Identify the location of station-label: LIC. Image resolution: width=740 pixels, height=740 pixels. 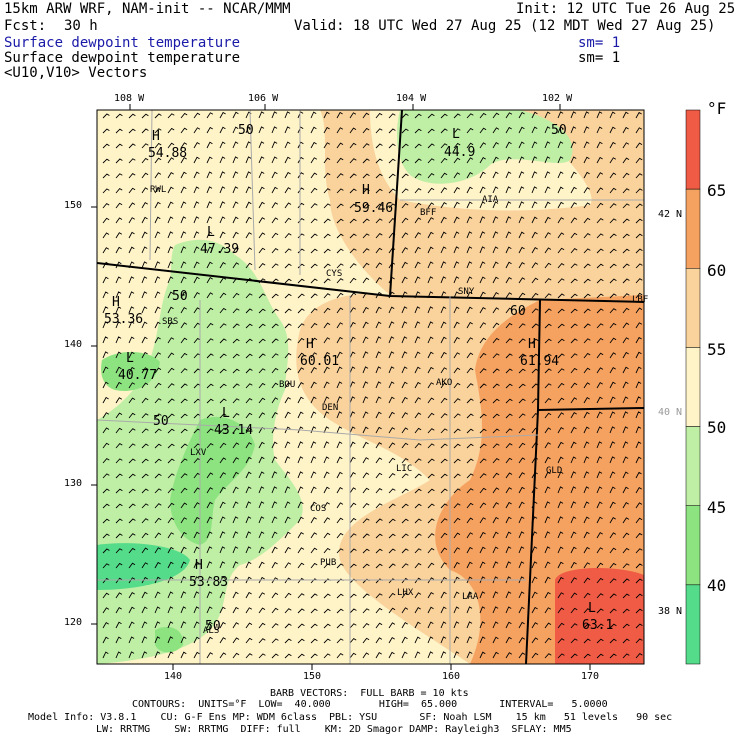
(404, 469).